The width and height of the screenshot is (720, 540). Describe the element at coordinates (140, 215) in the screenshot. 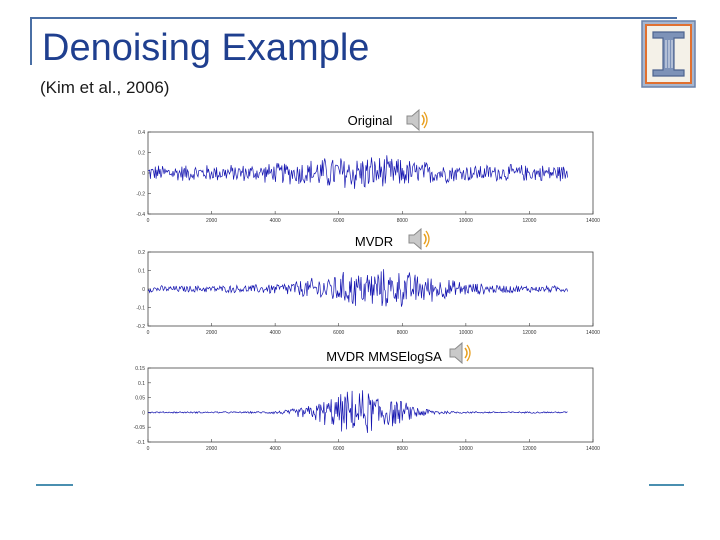

I see `y-tick-label: -0.4` at that location.